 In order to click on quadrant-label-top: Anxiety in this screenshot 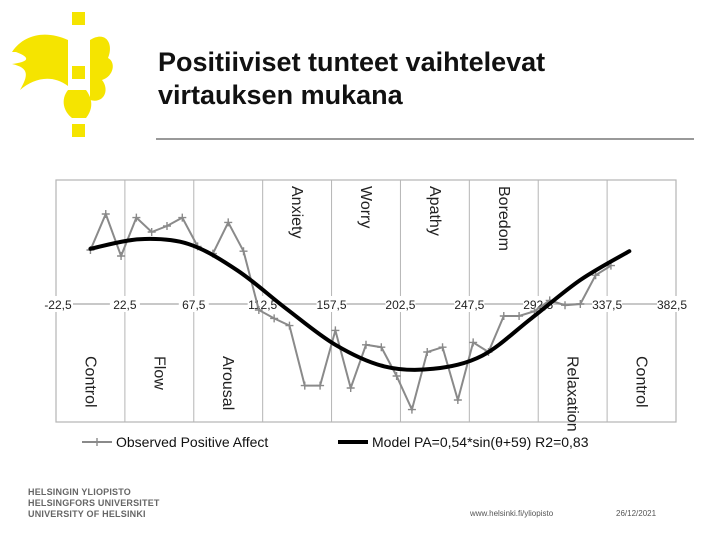, I will do `click(296, 212)`.